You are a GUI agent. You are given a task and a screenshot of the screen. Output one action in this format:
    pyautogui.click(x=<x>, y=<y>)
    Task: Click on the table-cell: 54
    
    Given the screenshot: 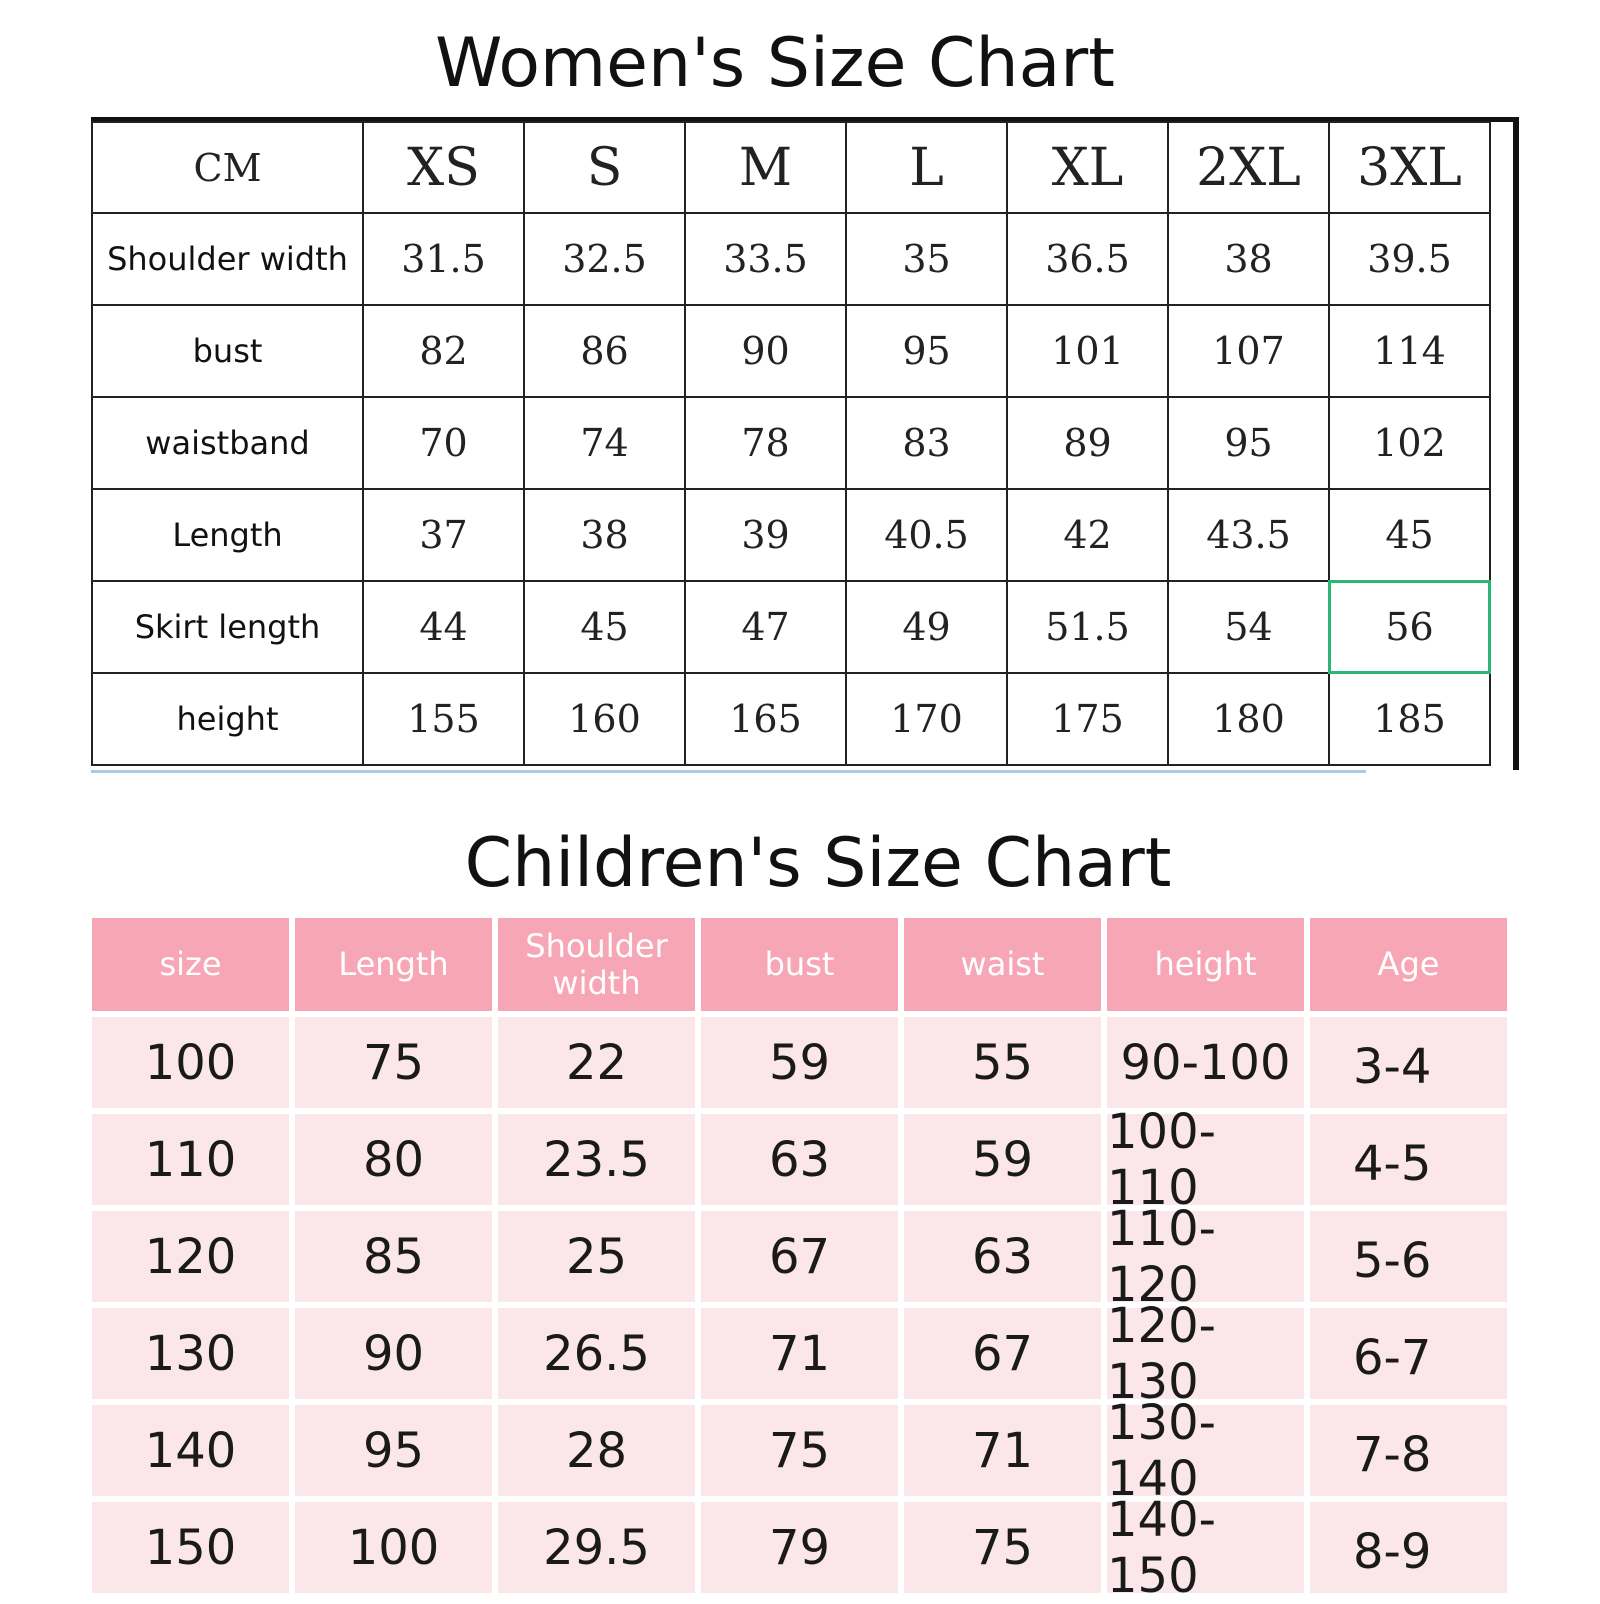 What is the action you would take?
    pyautogui.click(x=1248, y=627)
    